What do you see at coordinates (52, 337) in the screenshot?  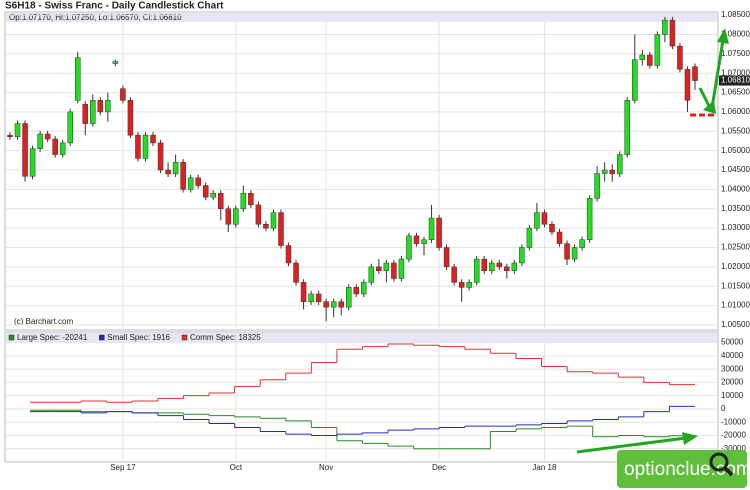 I see `legend-label: Large Spec: -20241` at bounding box center [52, 337].